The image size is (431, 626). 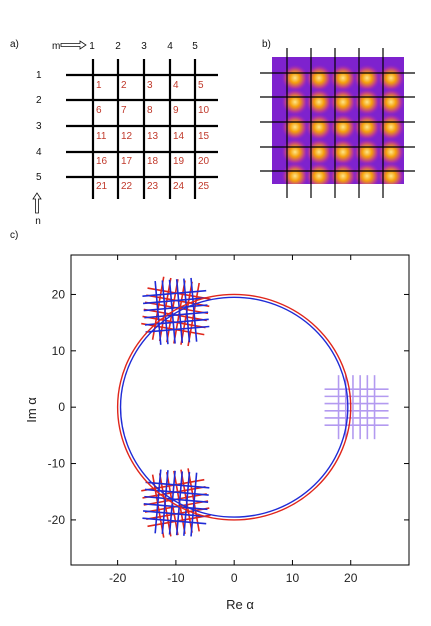 What do you see at coordinates (204, 136) in the screenshot?
I see `cell-number: 15` at bounding box center [204, 136].